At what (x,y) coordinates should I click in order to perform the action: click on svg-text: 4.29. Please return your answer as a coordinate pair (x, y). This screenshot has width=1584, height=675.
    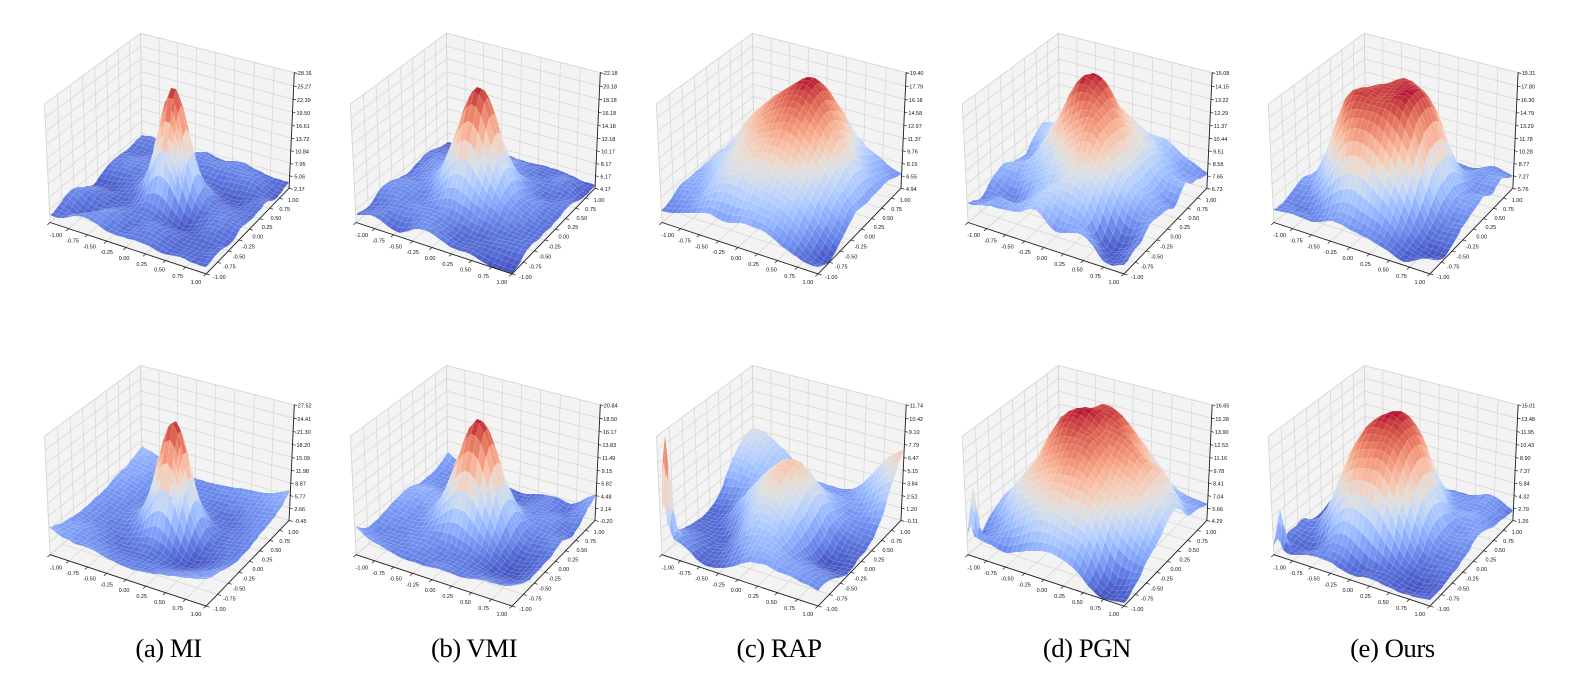
    Looking at the image, I should click on (1217, 522).